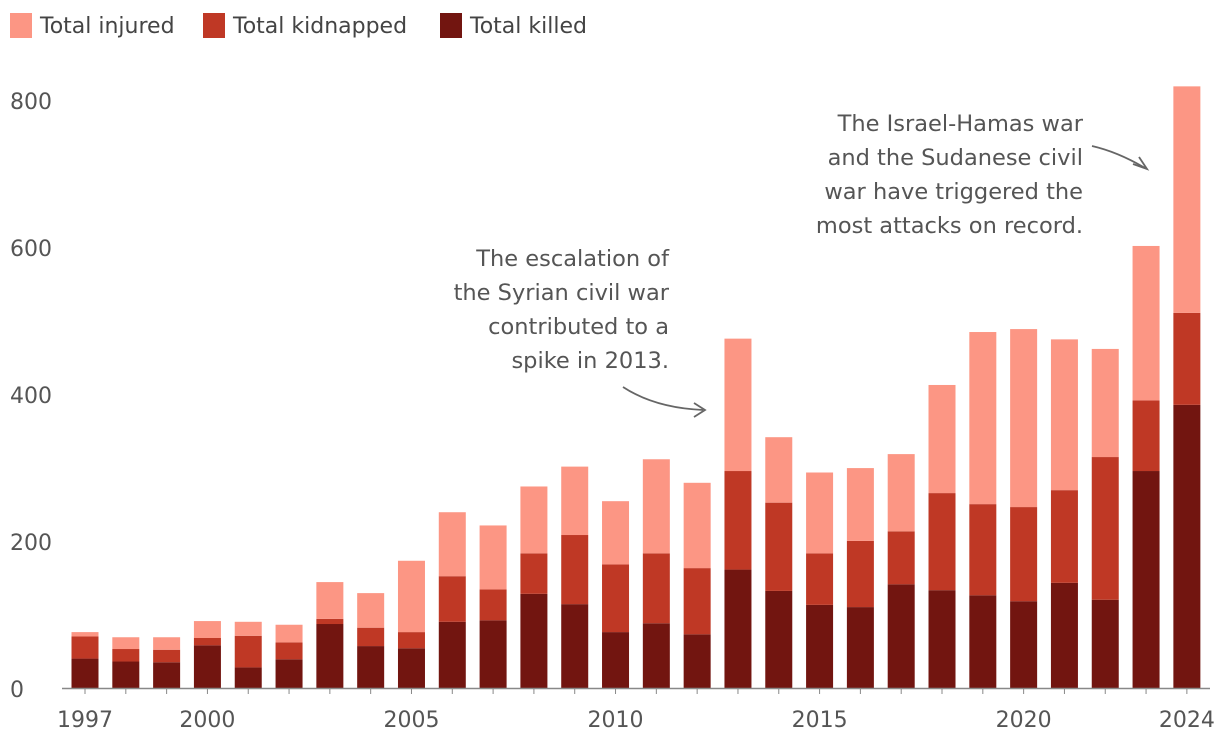 The width and height of the screenshot is (1220, 748). I want to click on bar-segment-total-injured-2021, so click(1064, 415).